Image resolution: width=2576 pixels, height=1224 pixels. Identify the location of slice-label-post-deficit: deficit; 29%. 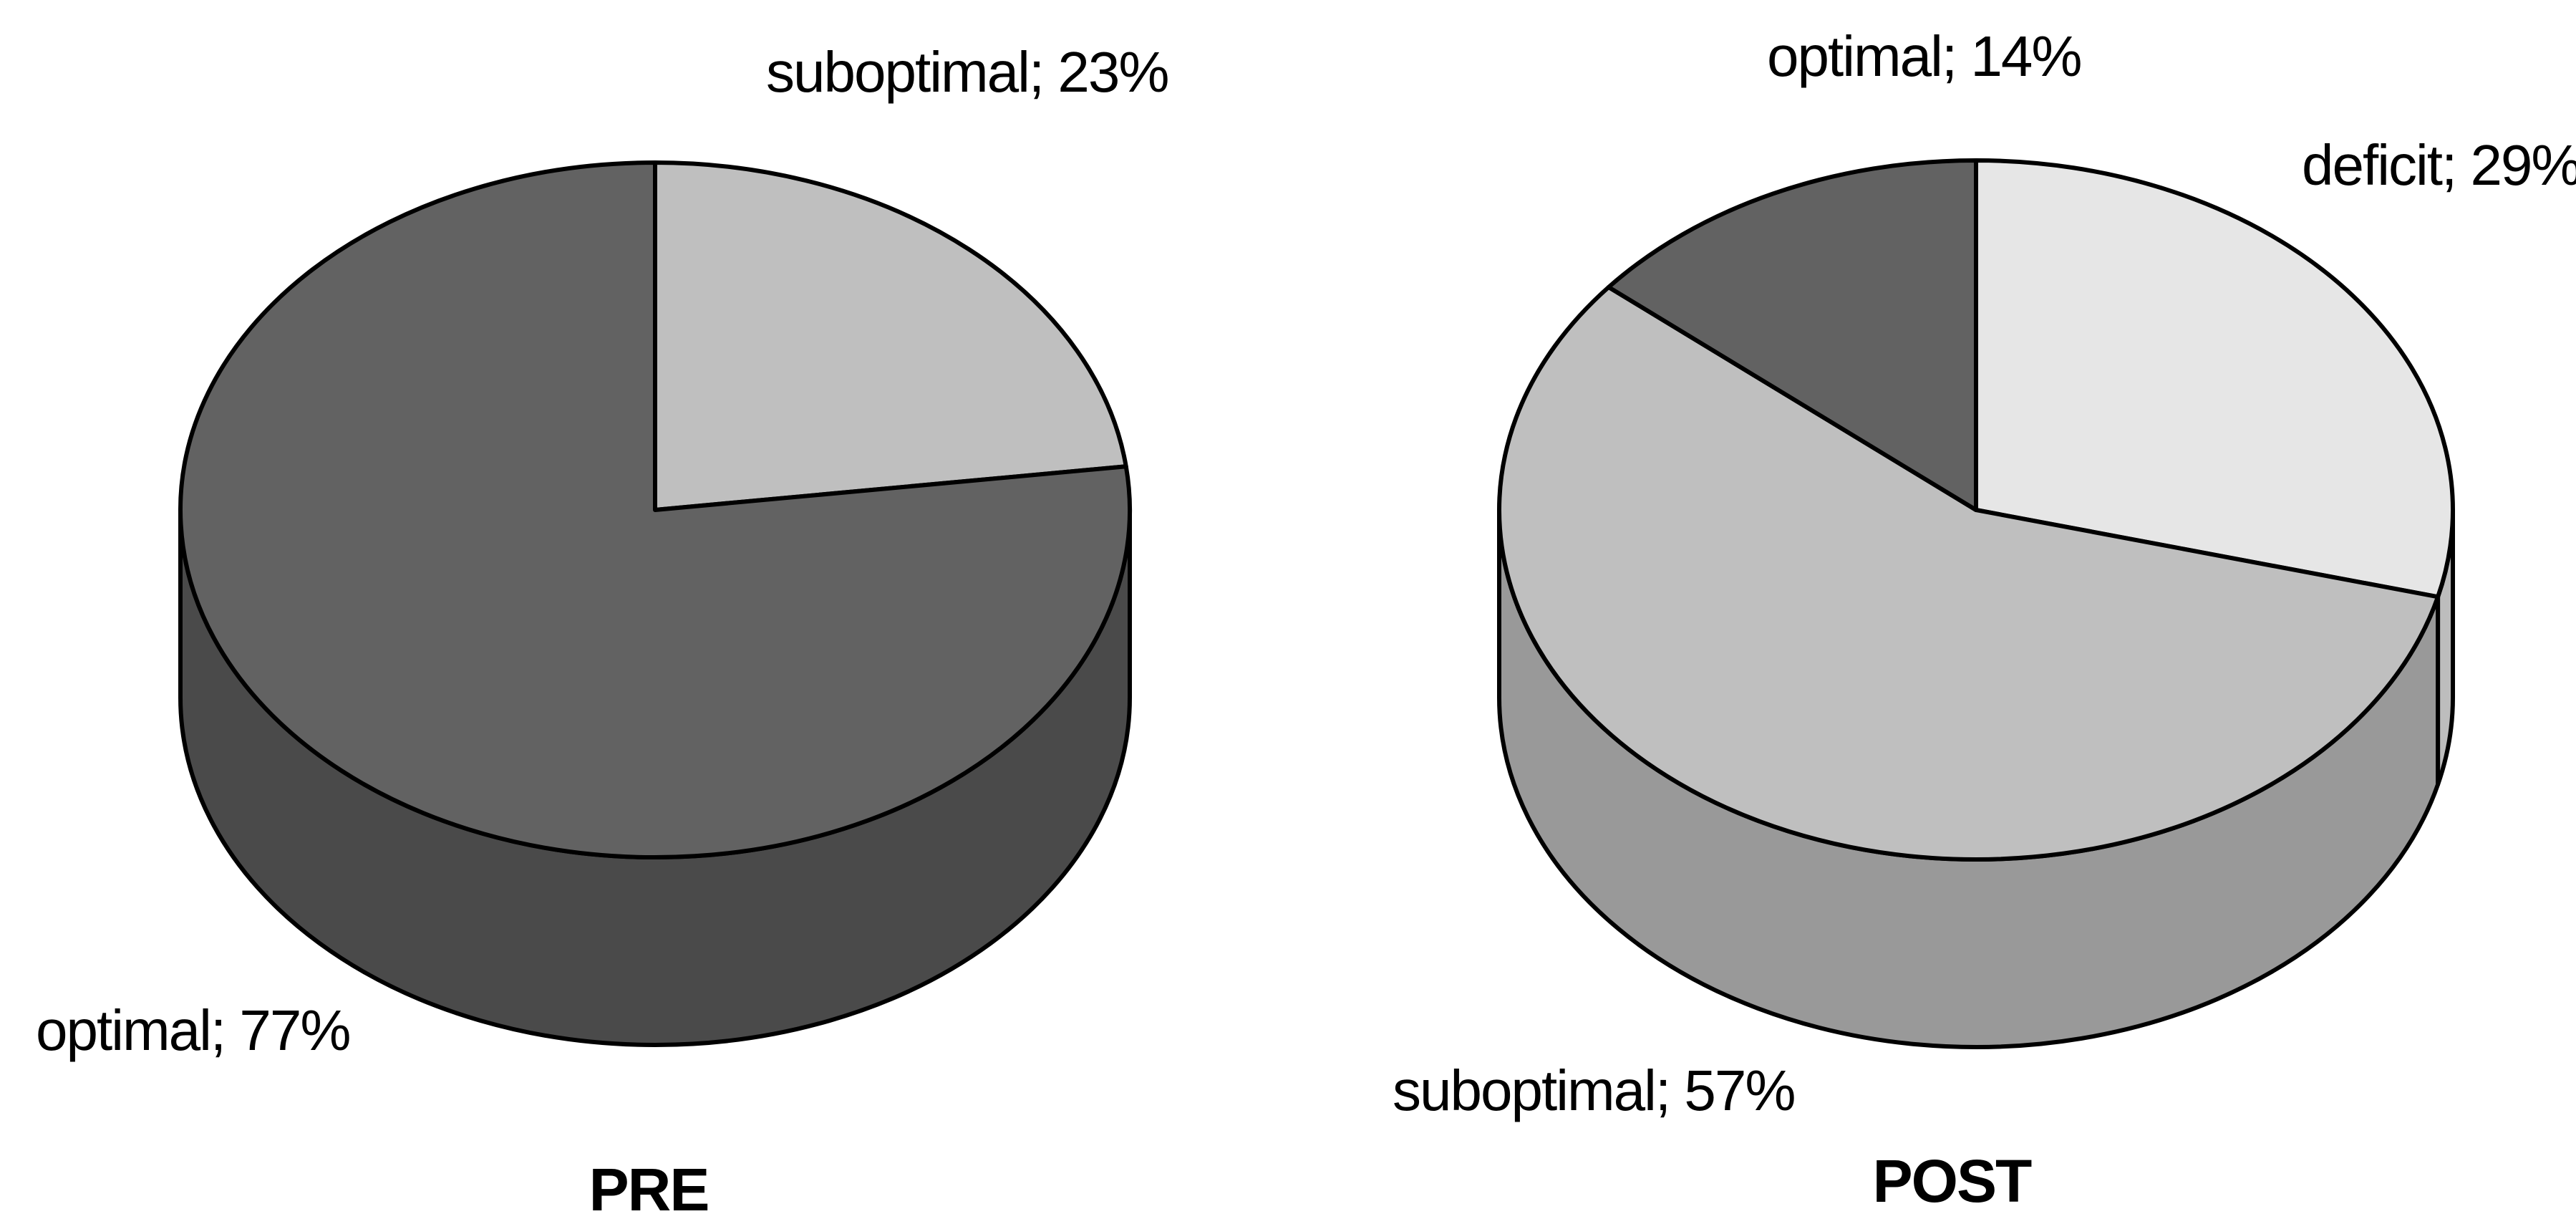
(2439, 165).